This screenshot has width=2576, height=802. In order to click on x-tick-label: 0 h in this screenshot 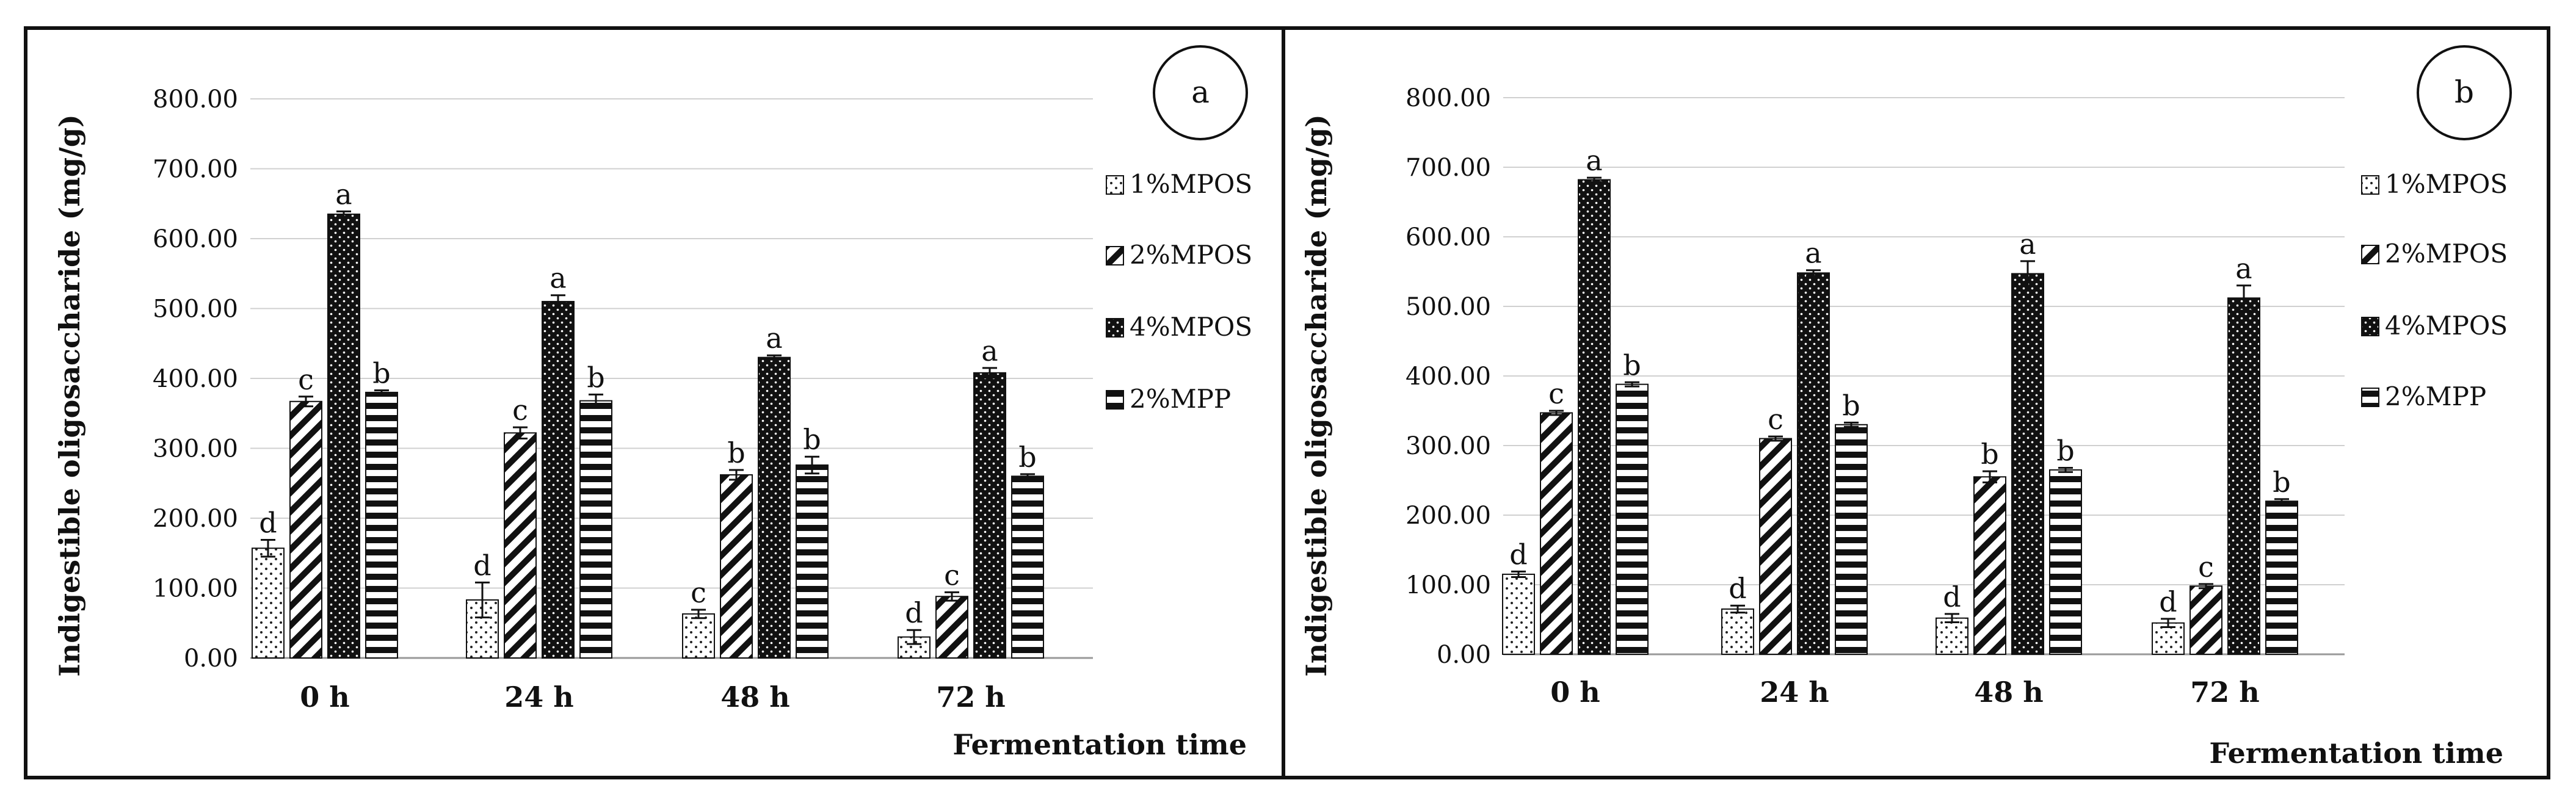, I will do `click(324, 697)`.